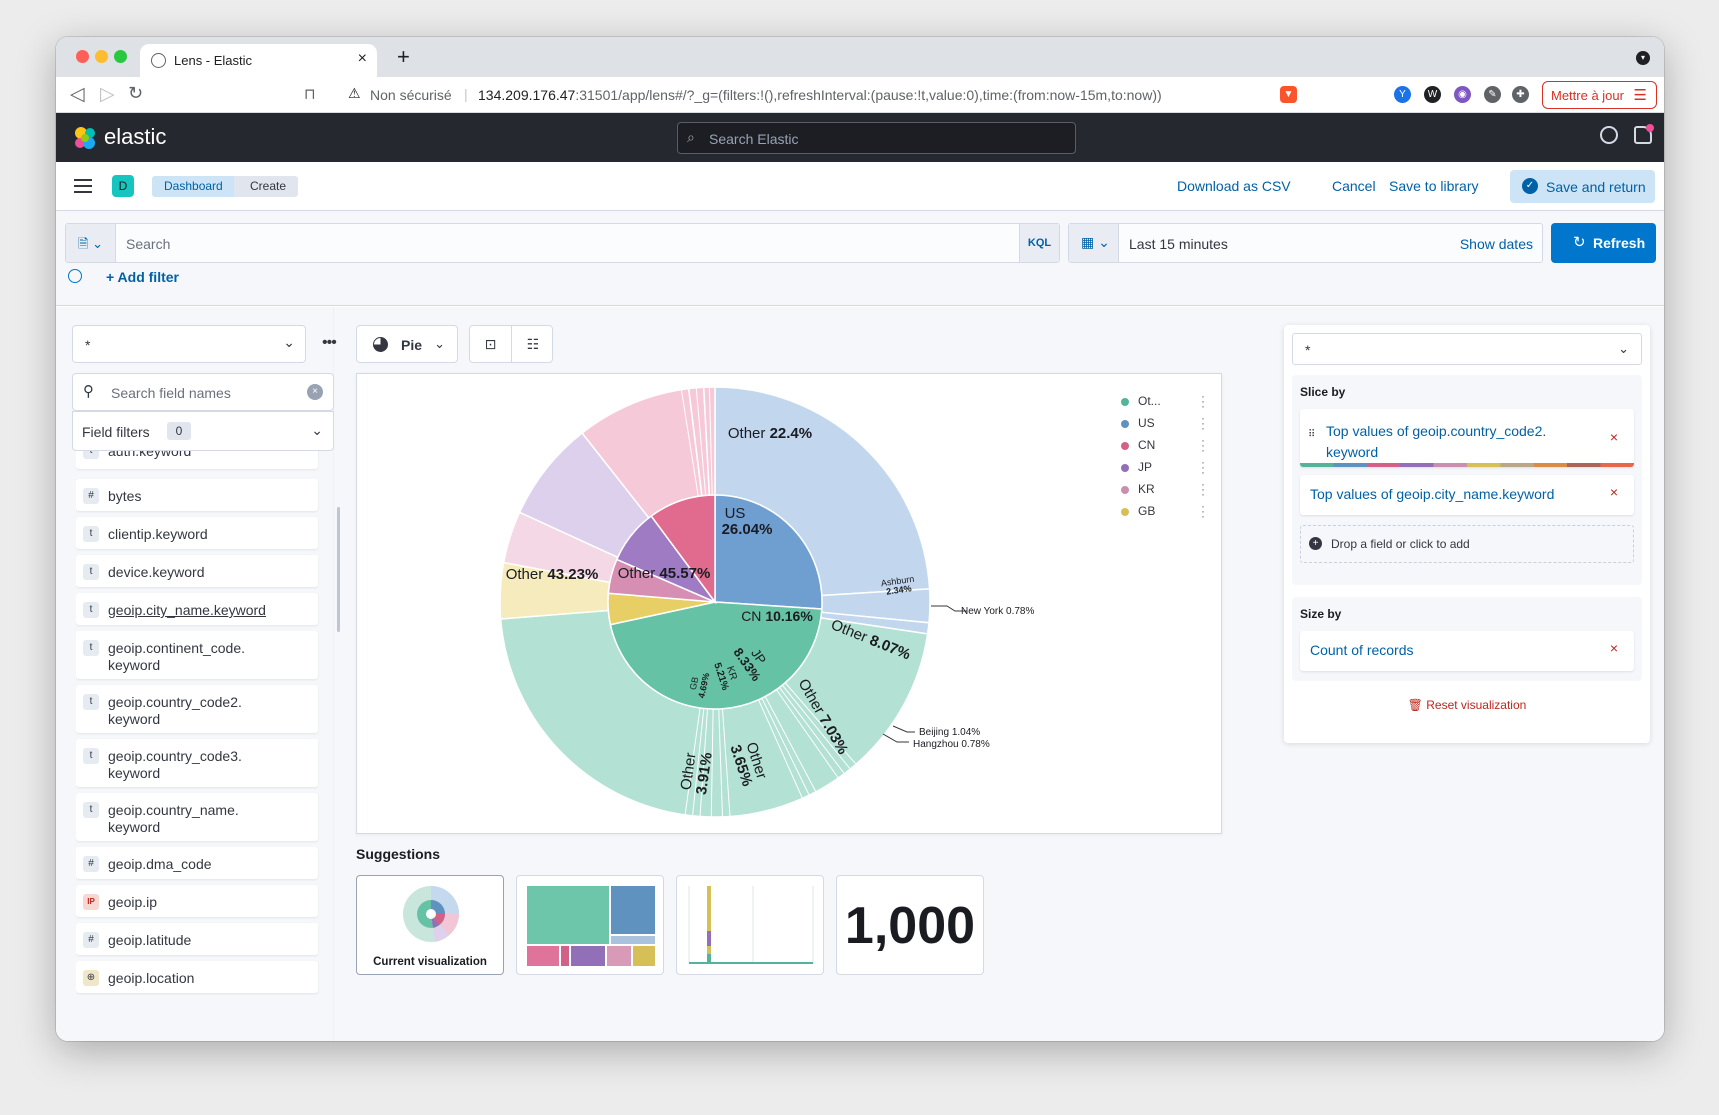  What do you see at coordinates (193, 186) in the screenshot?
I see `breadcrumb-dashboard: Dashboard` at bounding box center [193, 186].